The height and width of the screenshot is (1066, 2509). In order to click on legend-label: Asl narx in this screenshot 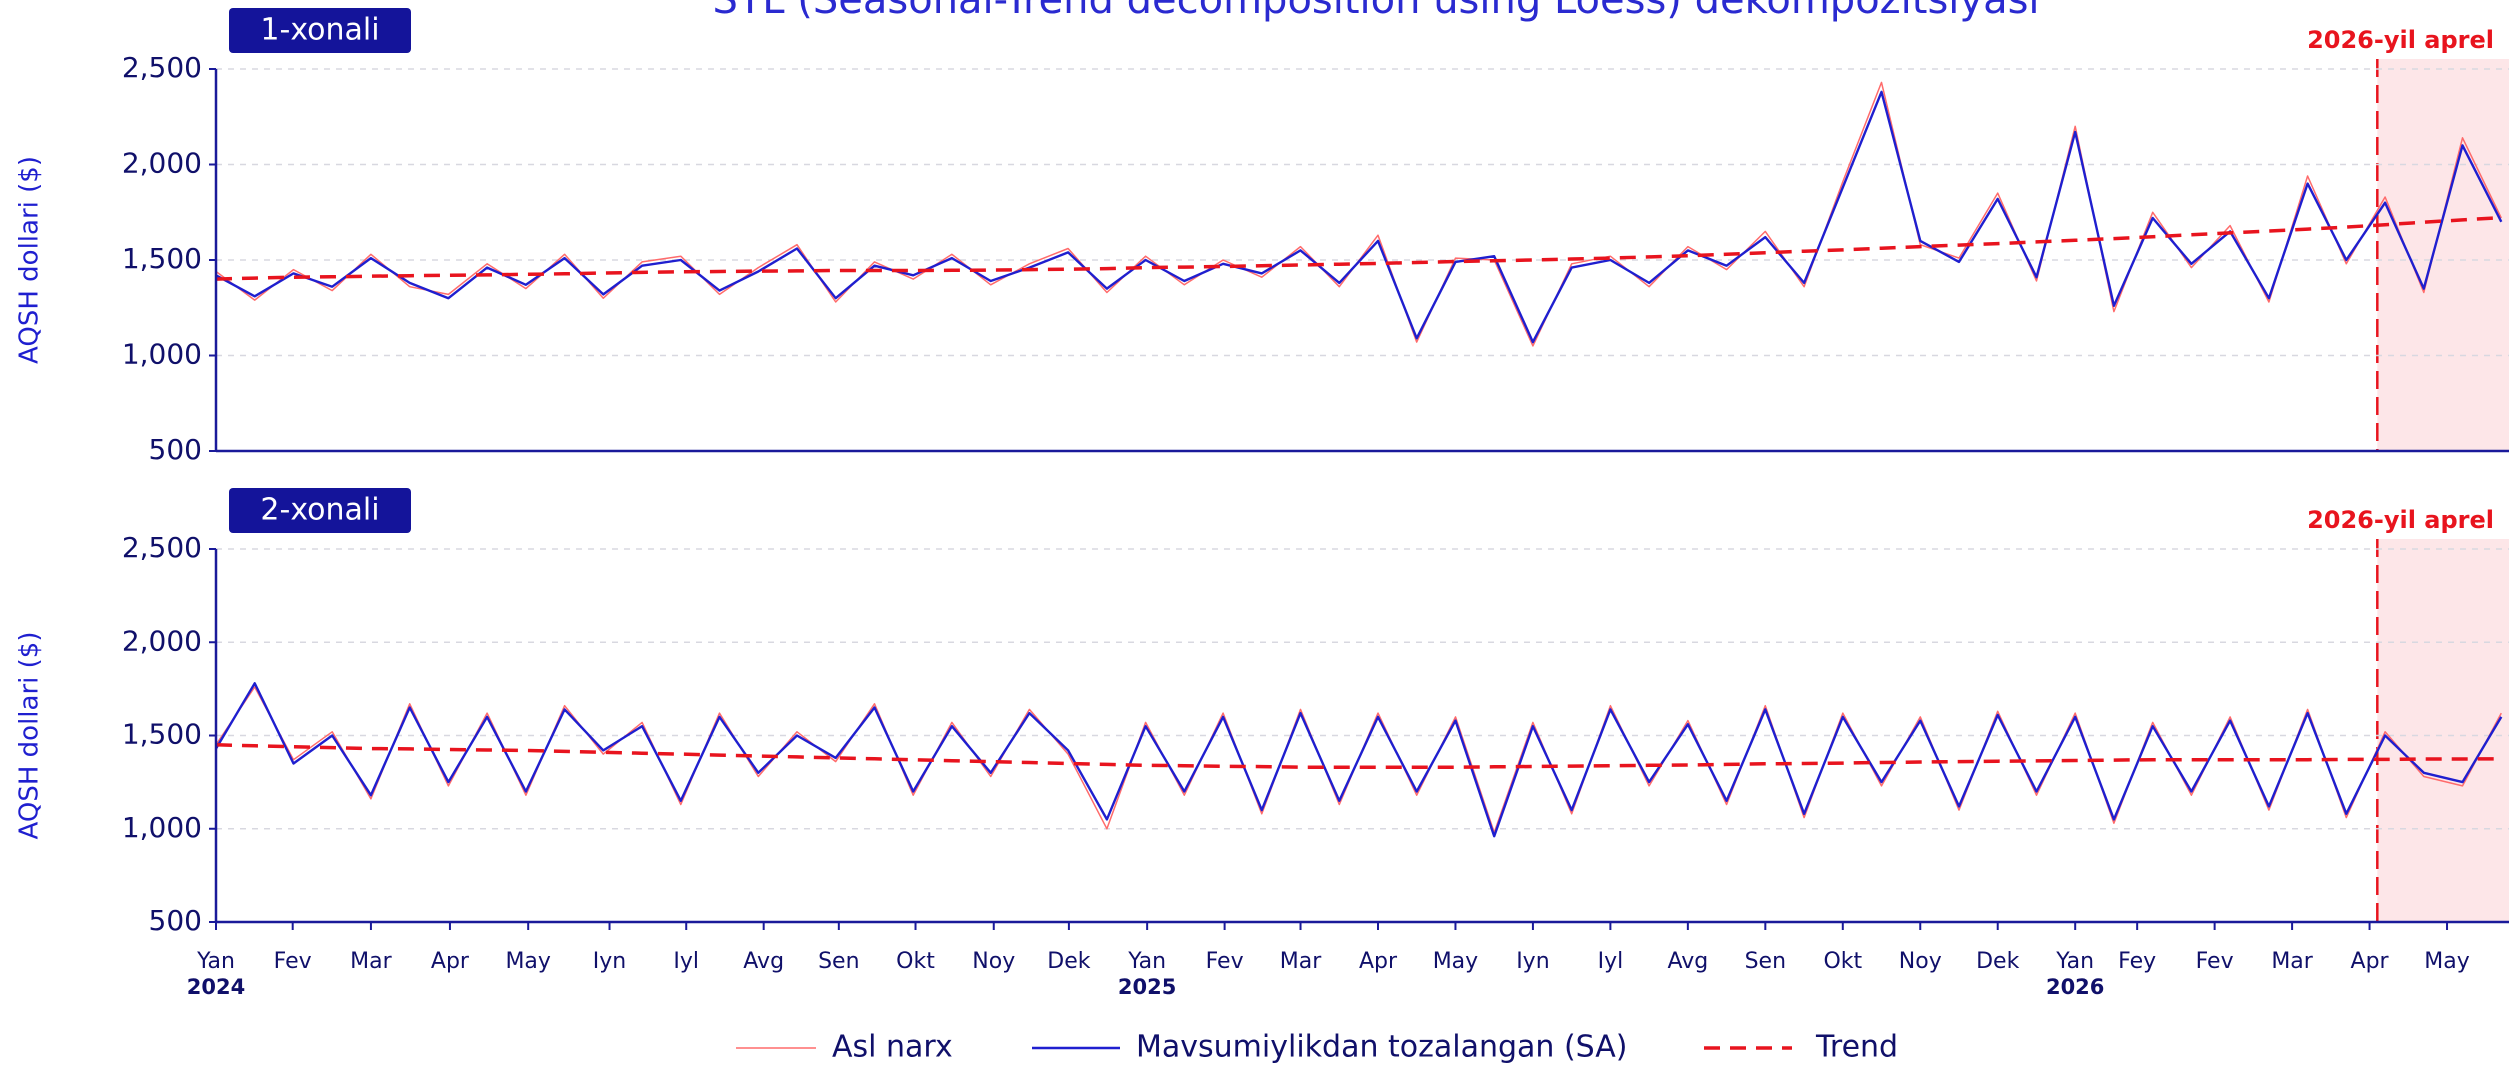, I will do `click(892, 1047)`.